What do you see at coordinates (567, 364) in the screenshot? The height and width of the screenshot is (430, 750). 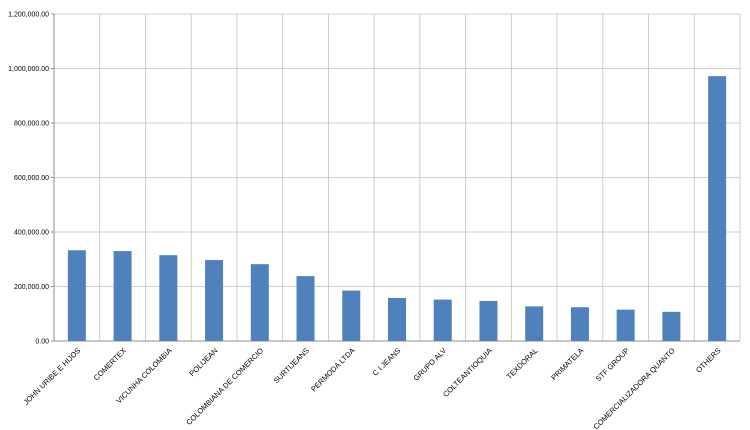 I see `x-tick-label: PRIMATELA` at bounding box center [567, 364].